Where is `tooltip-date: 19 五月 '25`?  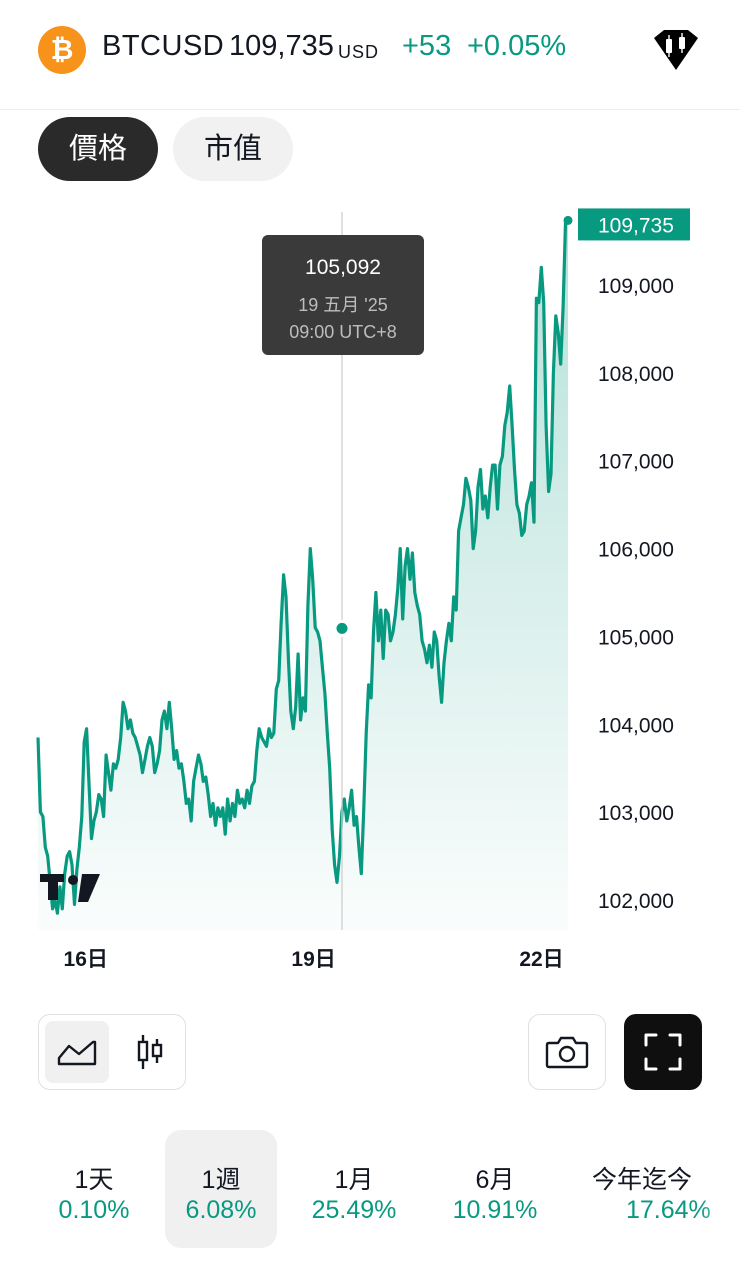 tooltip-date: 19 五月 '25 is located at coordinates (342, 305).